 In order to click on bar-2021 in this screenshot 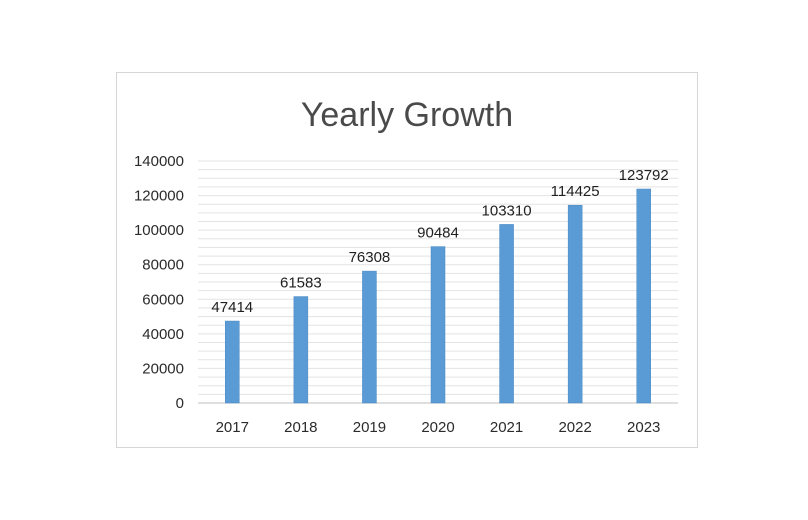, I will do `click(506, 314)`.